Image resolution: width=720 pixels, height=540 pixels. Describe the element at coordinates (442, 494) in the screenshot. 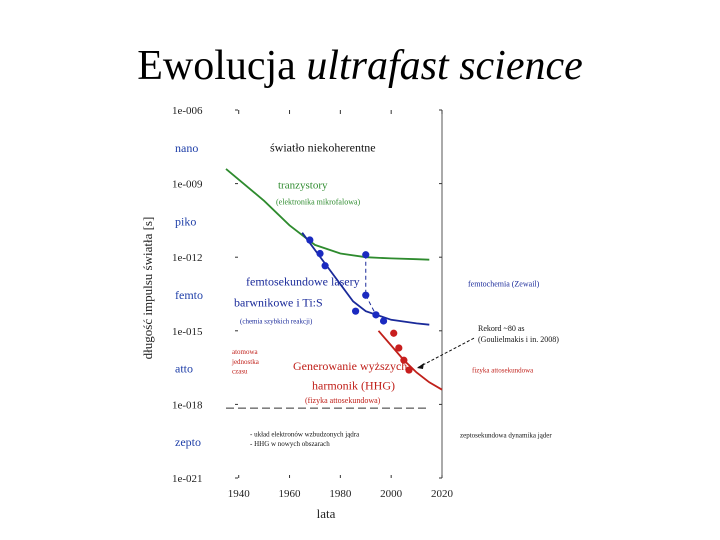

I see `x-tick-label: 2020` at that location.